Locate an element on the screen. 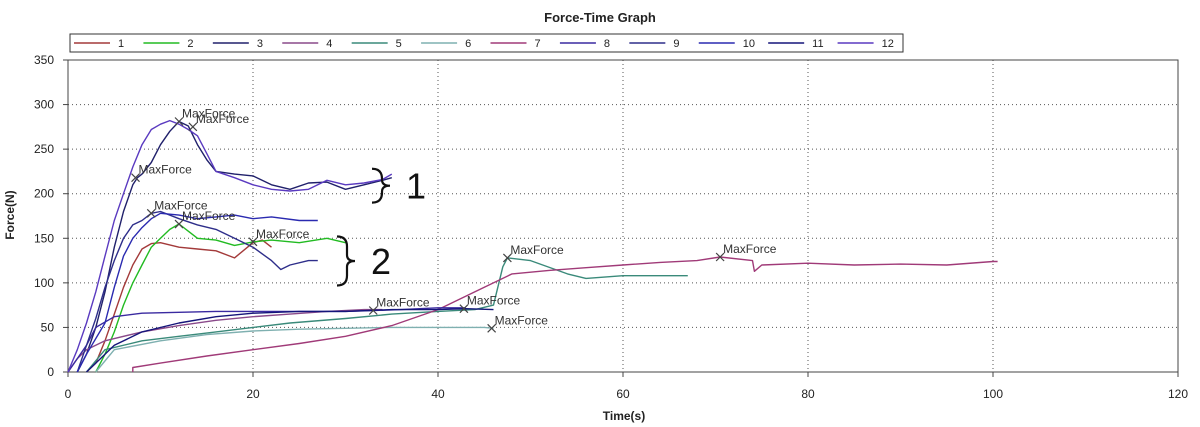  legend-label: 11 is located at coordinates (817, 44).